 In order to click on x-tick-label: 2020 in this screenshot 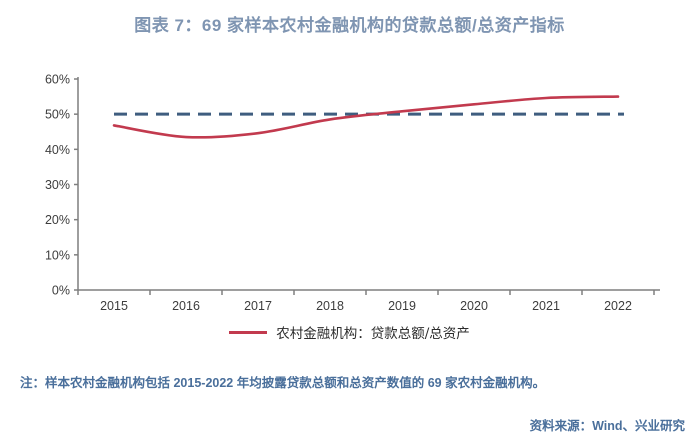, I will do `click(474, 306)`.